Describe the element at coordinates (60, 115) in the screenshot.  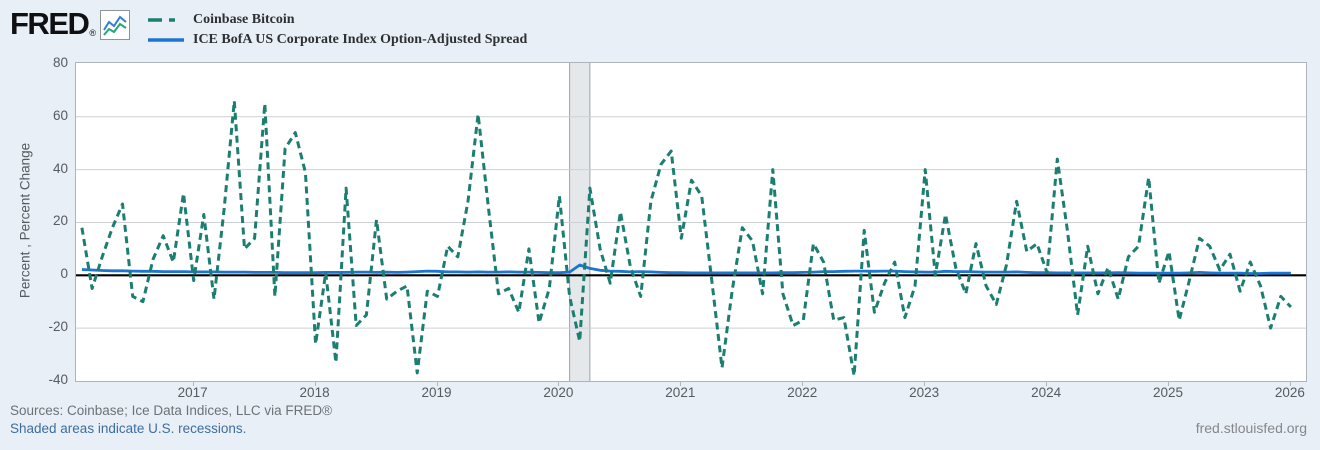
I see `y-tick-label: 60` at that location.